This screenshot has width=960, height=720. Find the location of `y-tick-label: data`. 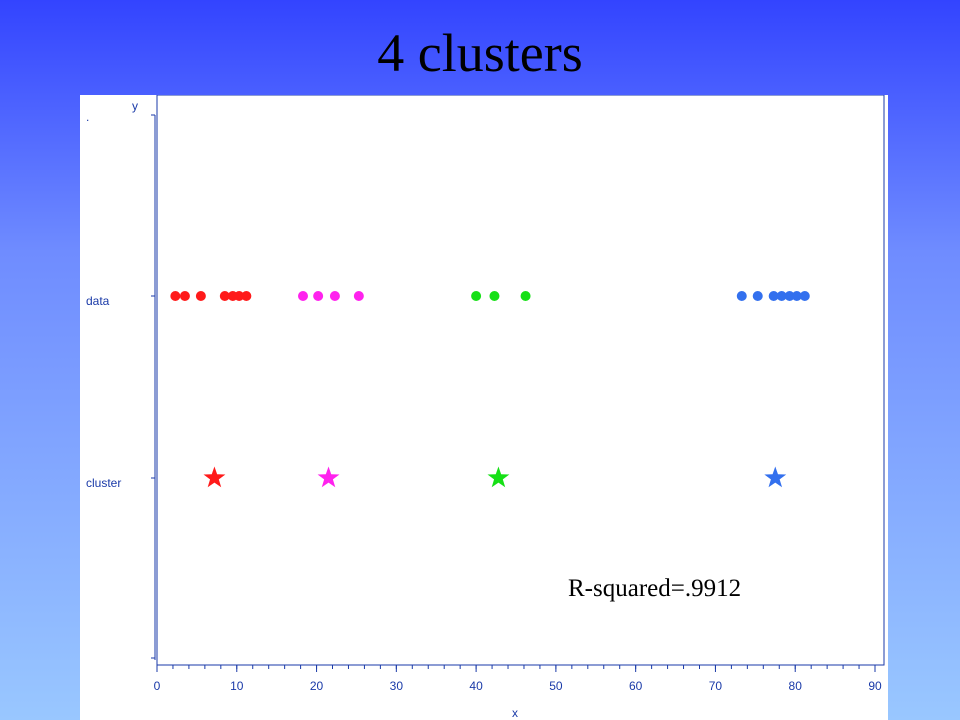

y-tick-label: data is located at coordinates (98, 301).